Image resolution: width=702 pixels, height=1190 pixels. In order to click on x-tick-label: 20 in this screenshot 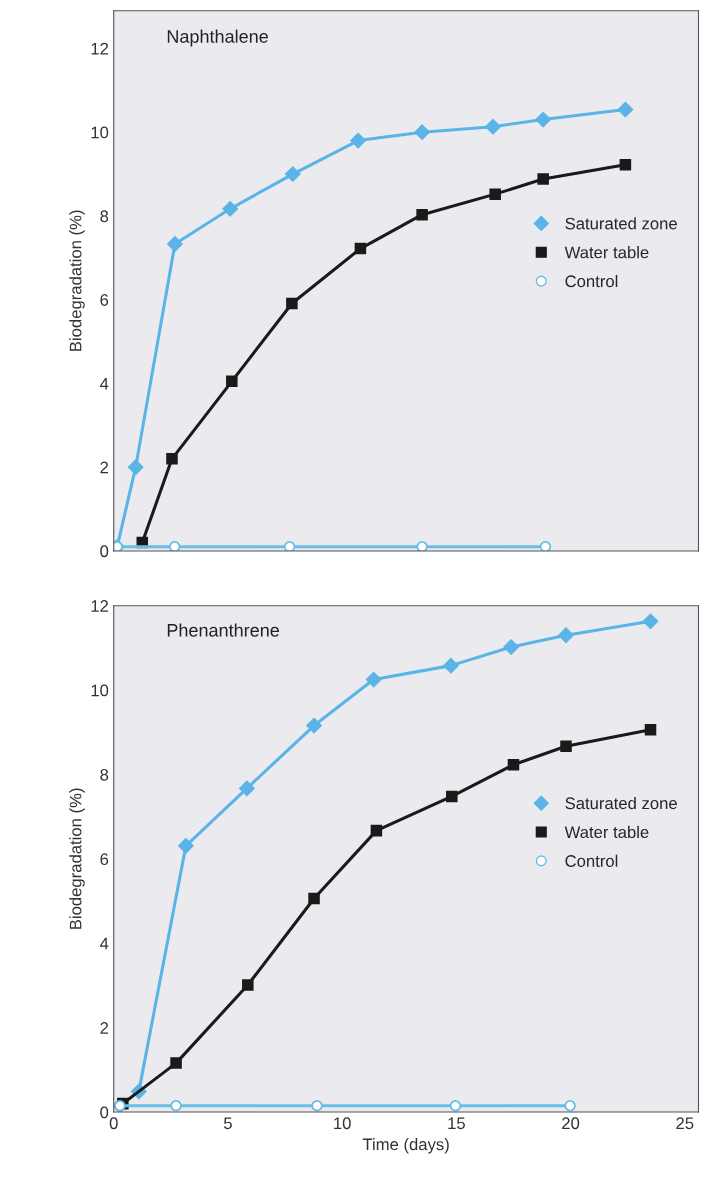, I will do `click(571, 1123)`.